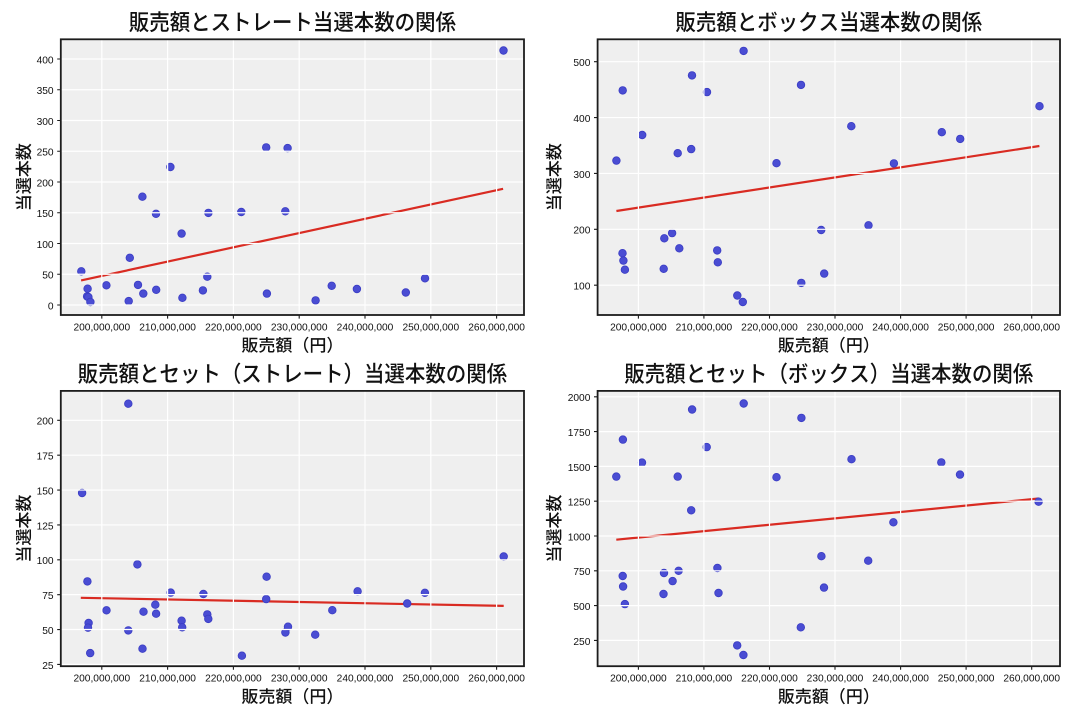 The image size is (1080, 720). I want to click on svg-text: 25, so click(48, 666).